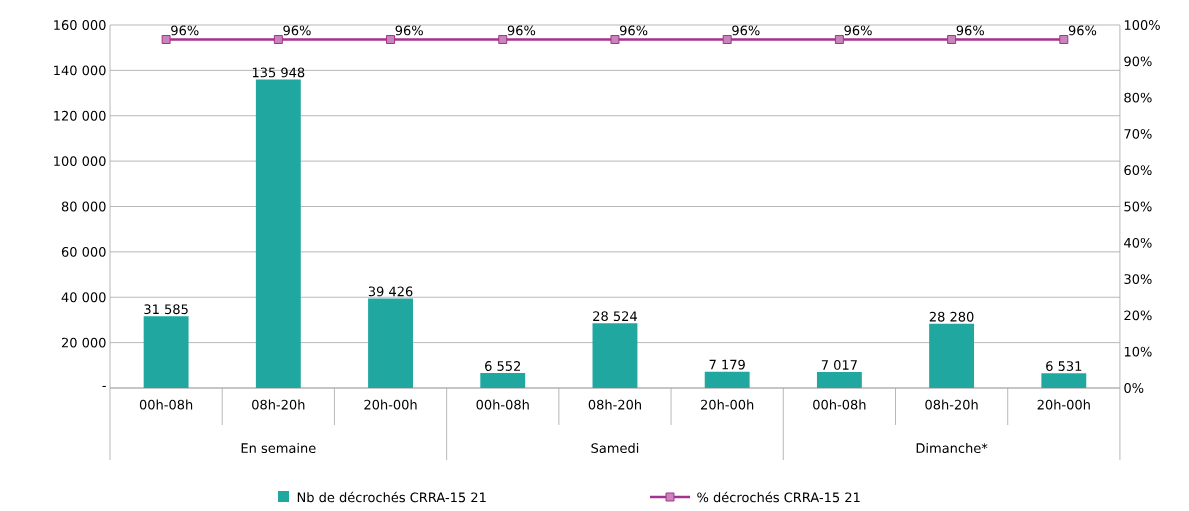 The width and height of the screenshot is (1189, 511). What do you see at coordinates (1138, 279) in the screenshot?
I see `y2-tick-label: 30%` at bounding box center [1138, 279].